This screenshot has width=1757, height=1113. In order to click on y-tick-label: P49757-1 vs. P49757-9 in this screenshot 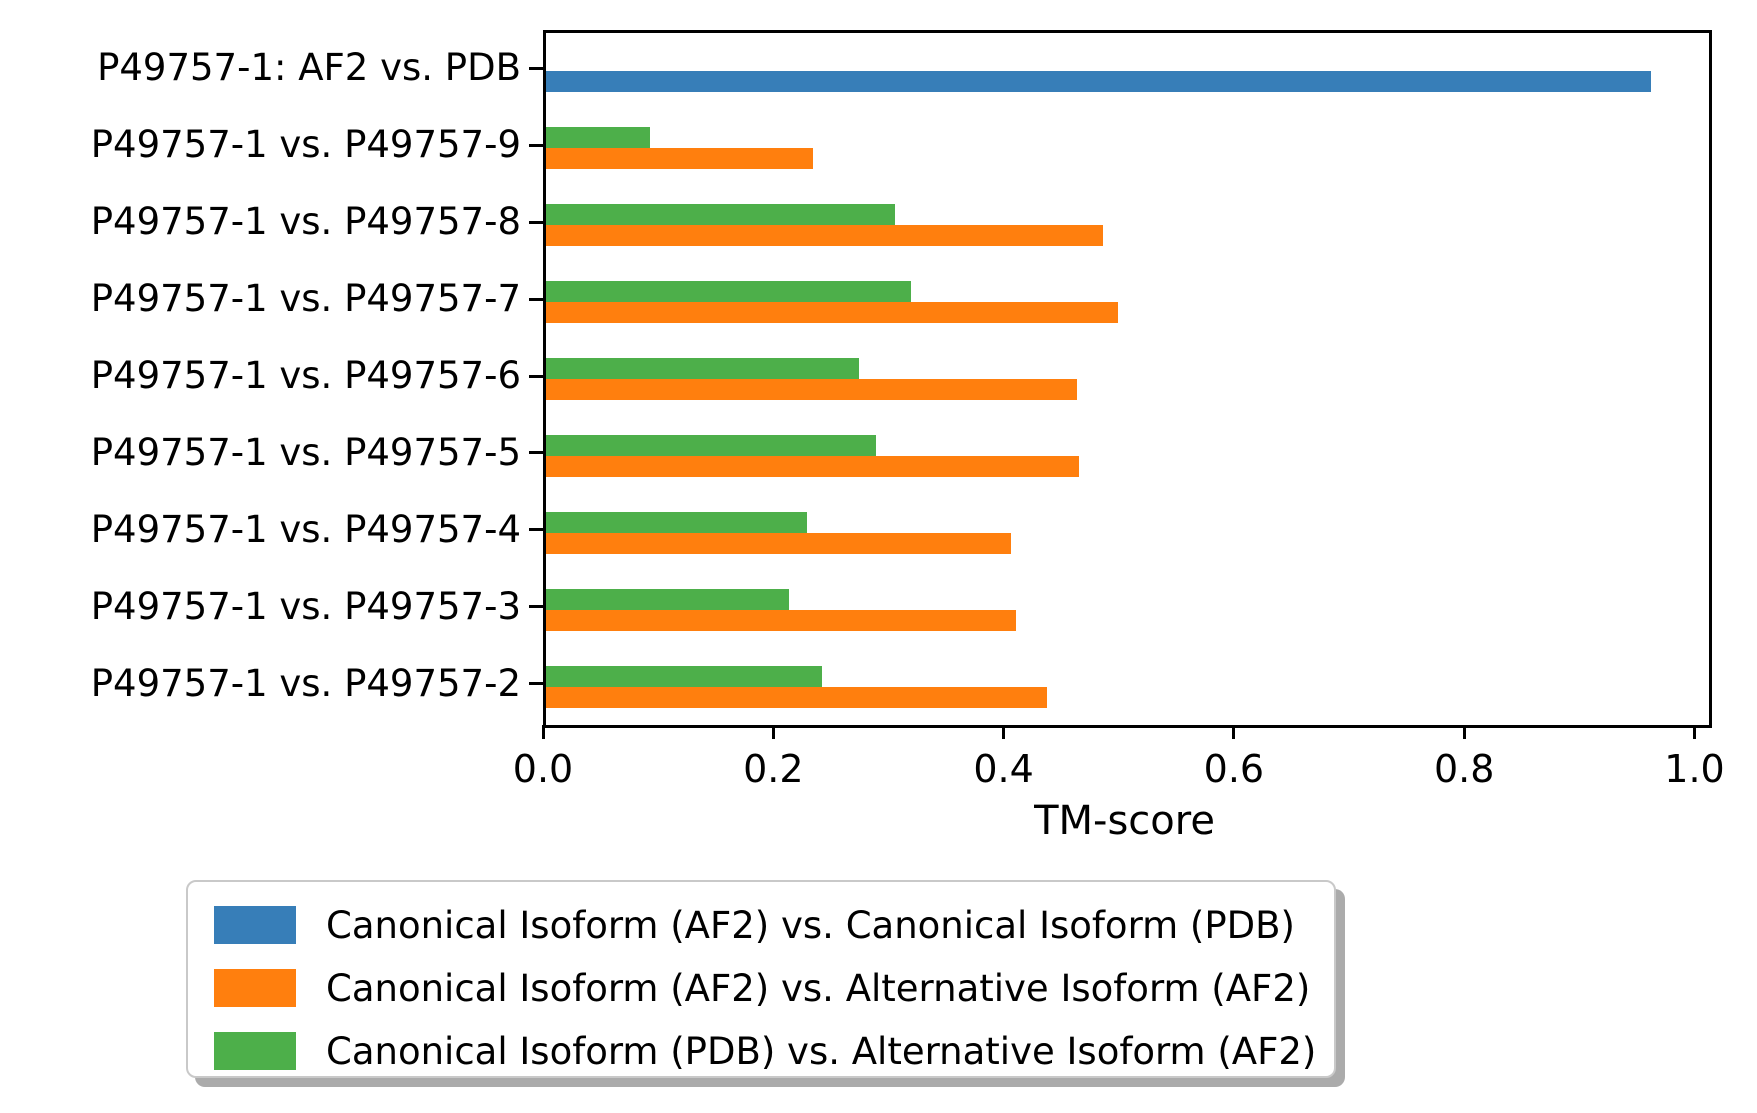, I will do `click(305, 145)`.